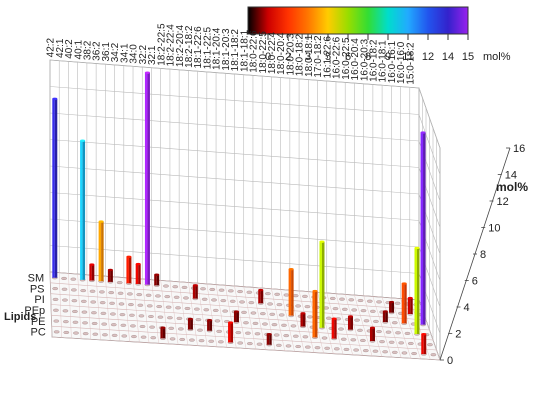 Image resolution: width=550 pixels, height=418 pixels. Describe the element at coordinates (69, 49) in the screenshot. I see `species-tick-label: 40:2` at that location.